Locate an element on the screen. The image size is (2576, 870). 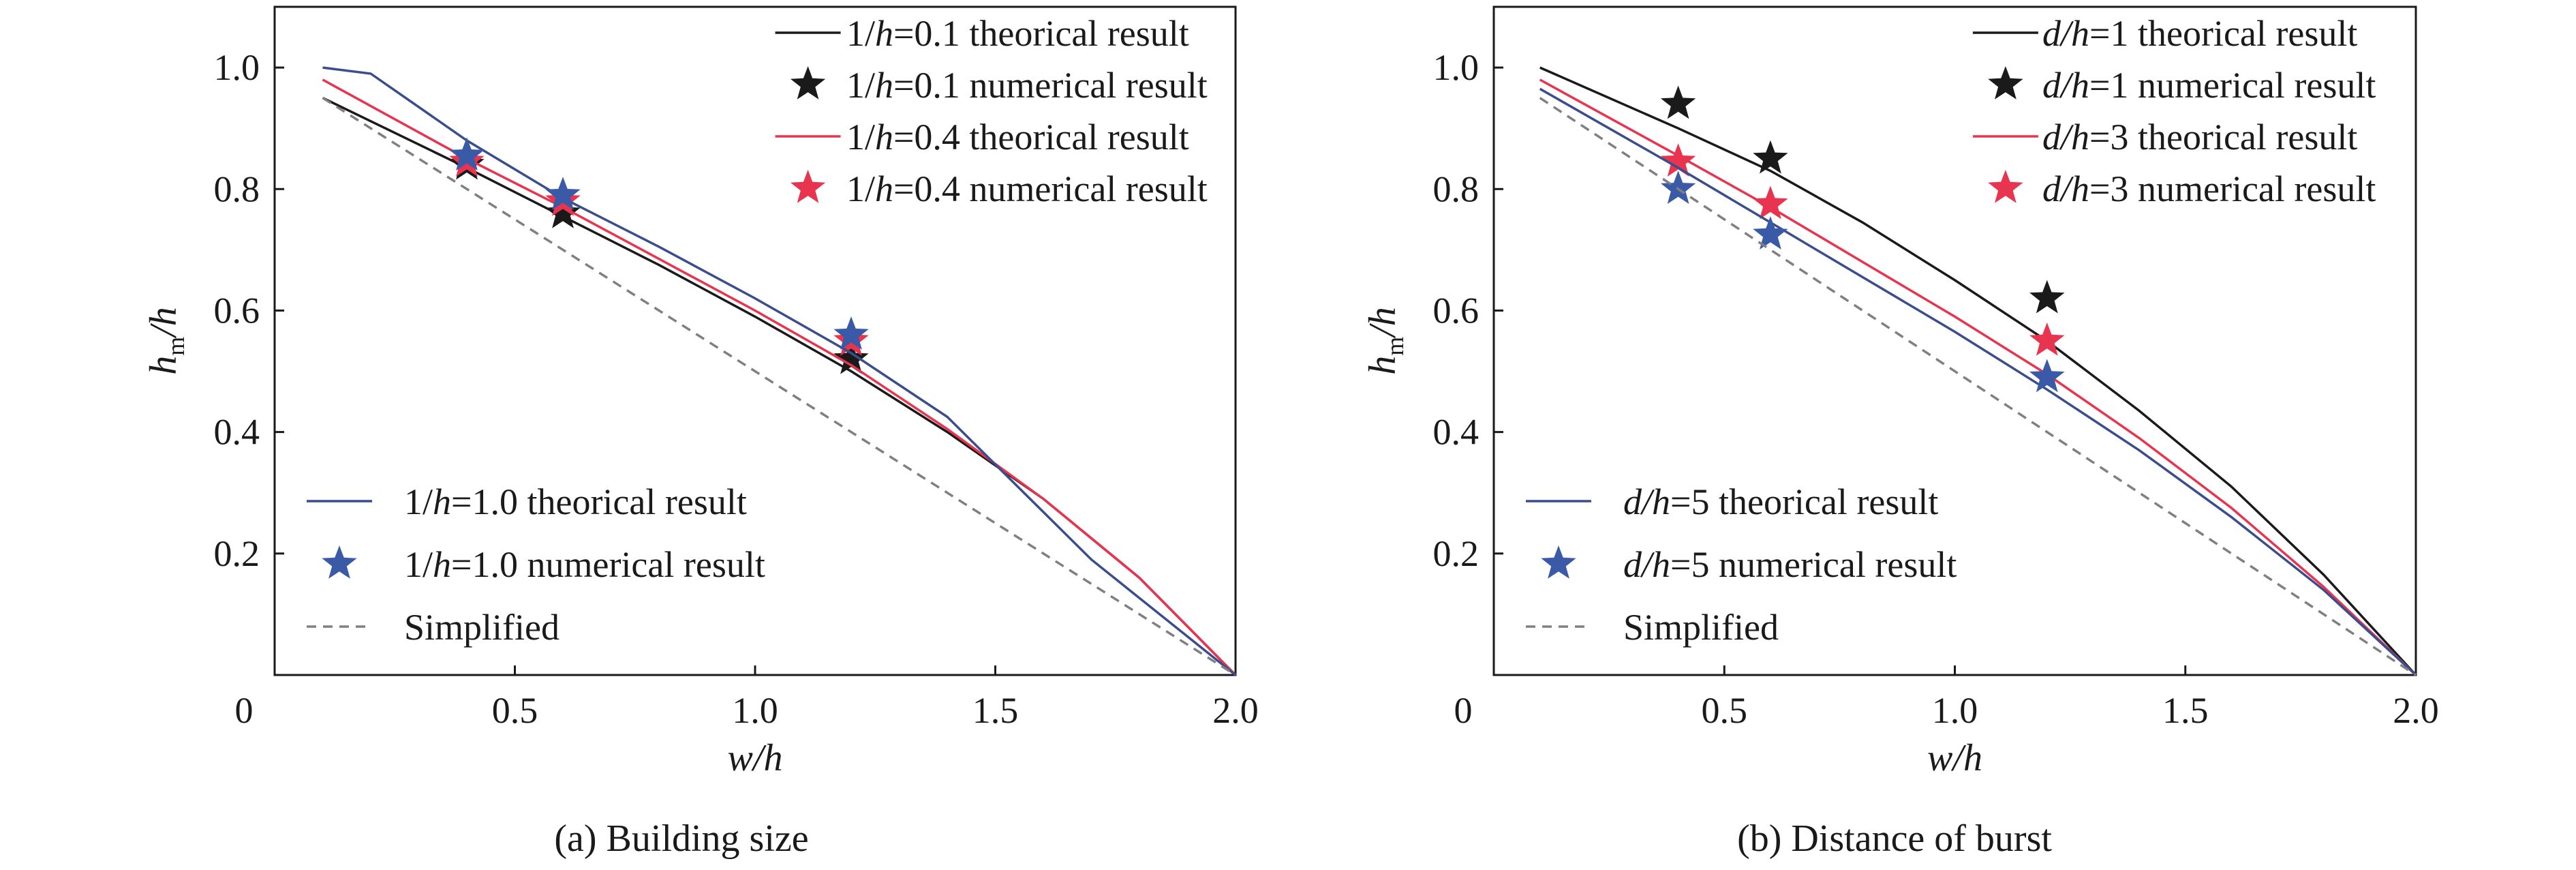
panel-caption: (b) Distance of burst is located at coordinates (1894, 838).